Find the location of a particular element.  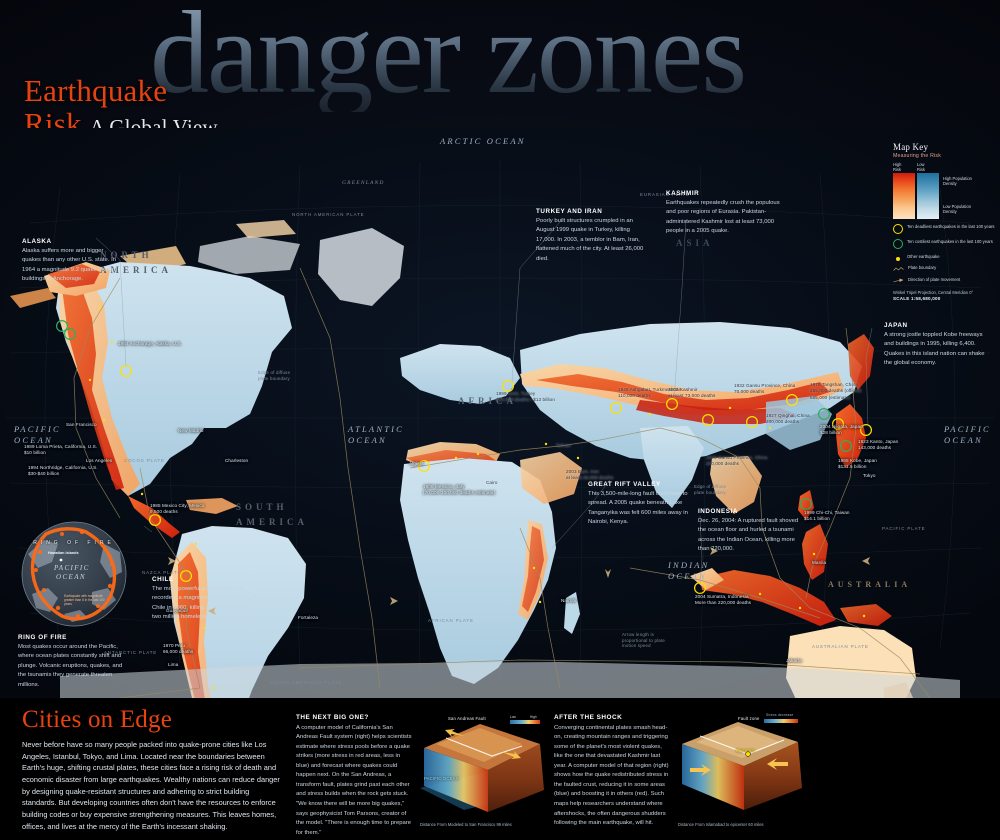

deadliest-quake-ring-icon is located at coordinates (898, 229).